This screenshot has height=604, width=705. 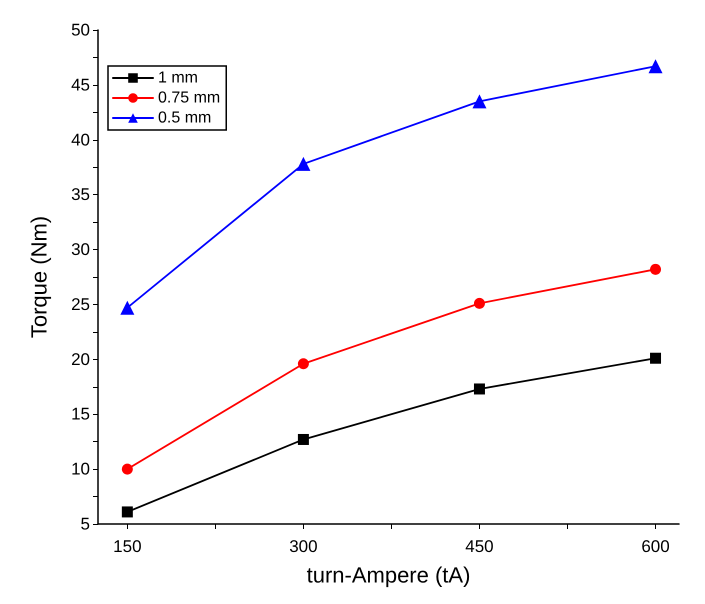 What do you see at coordinates (80, 414) in the screenshot?
I see `y-tick-label: 15` at bounding box center [80, 414].